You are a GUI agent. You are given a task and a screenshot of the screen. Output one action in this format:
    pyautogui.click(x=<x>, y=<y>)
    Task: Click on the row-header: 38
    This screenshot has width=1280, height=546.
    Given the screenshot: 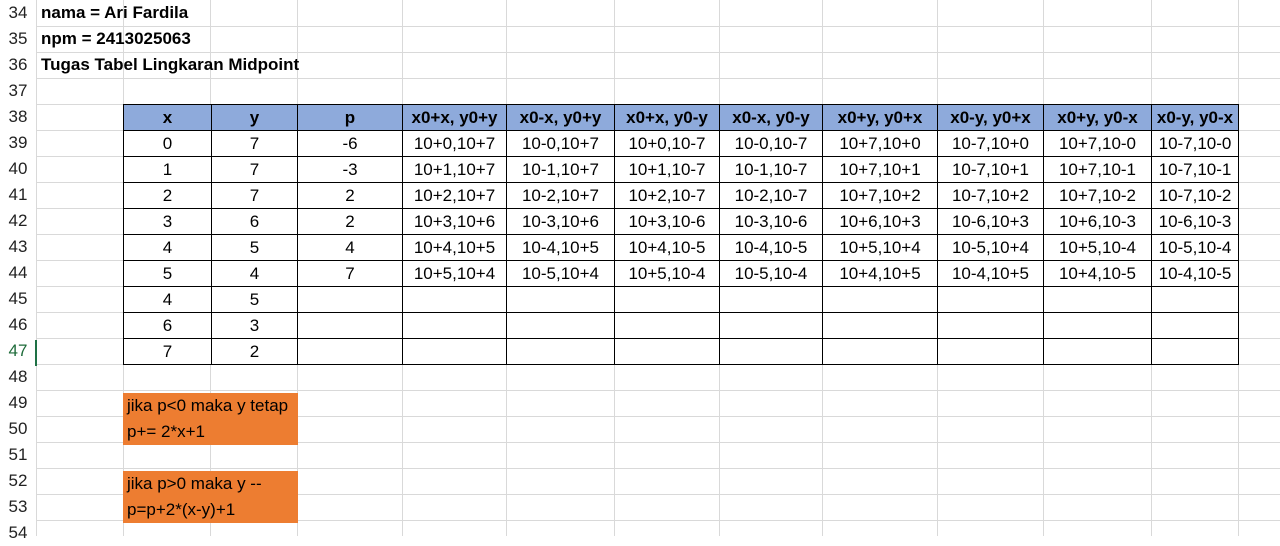 What is the action you would take?
    pyautogui.click(x=18, y=116)
    